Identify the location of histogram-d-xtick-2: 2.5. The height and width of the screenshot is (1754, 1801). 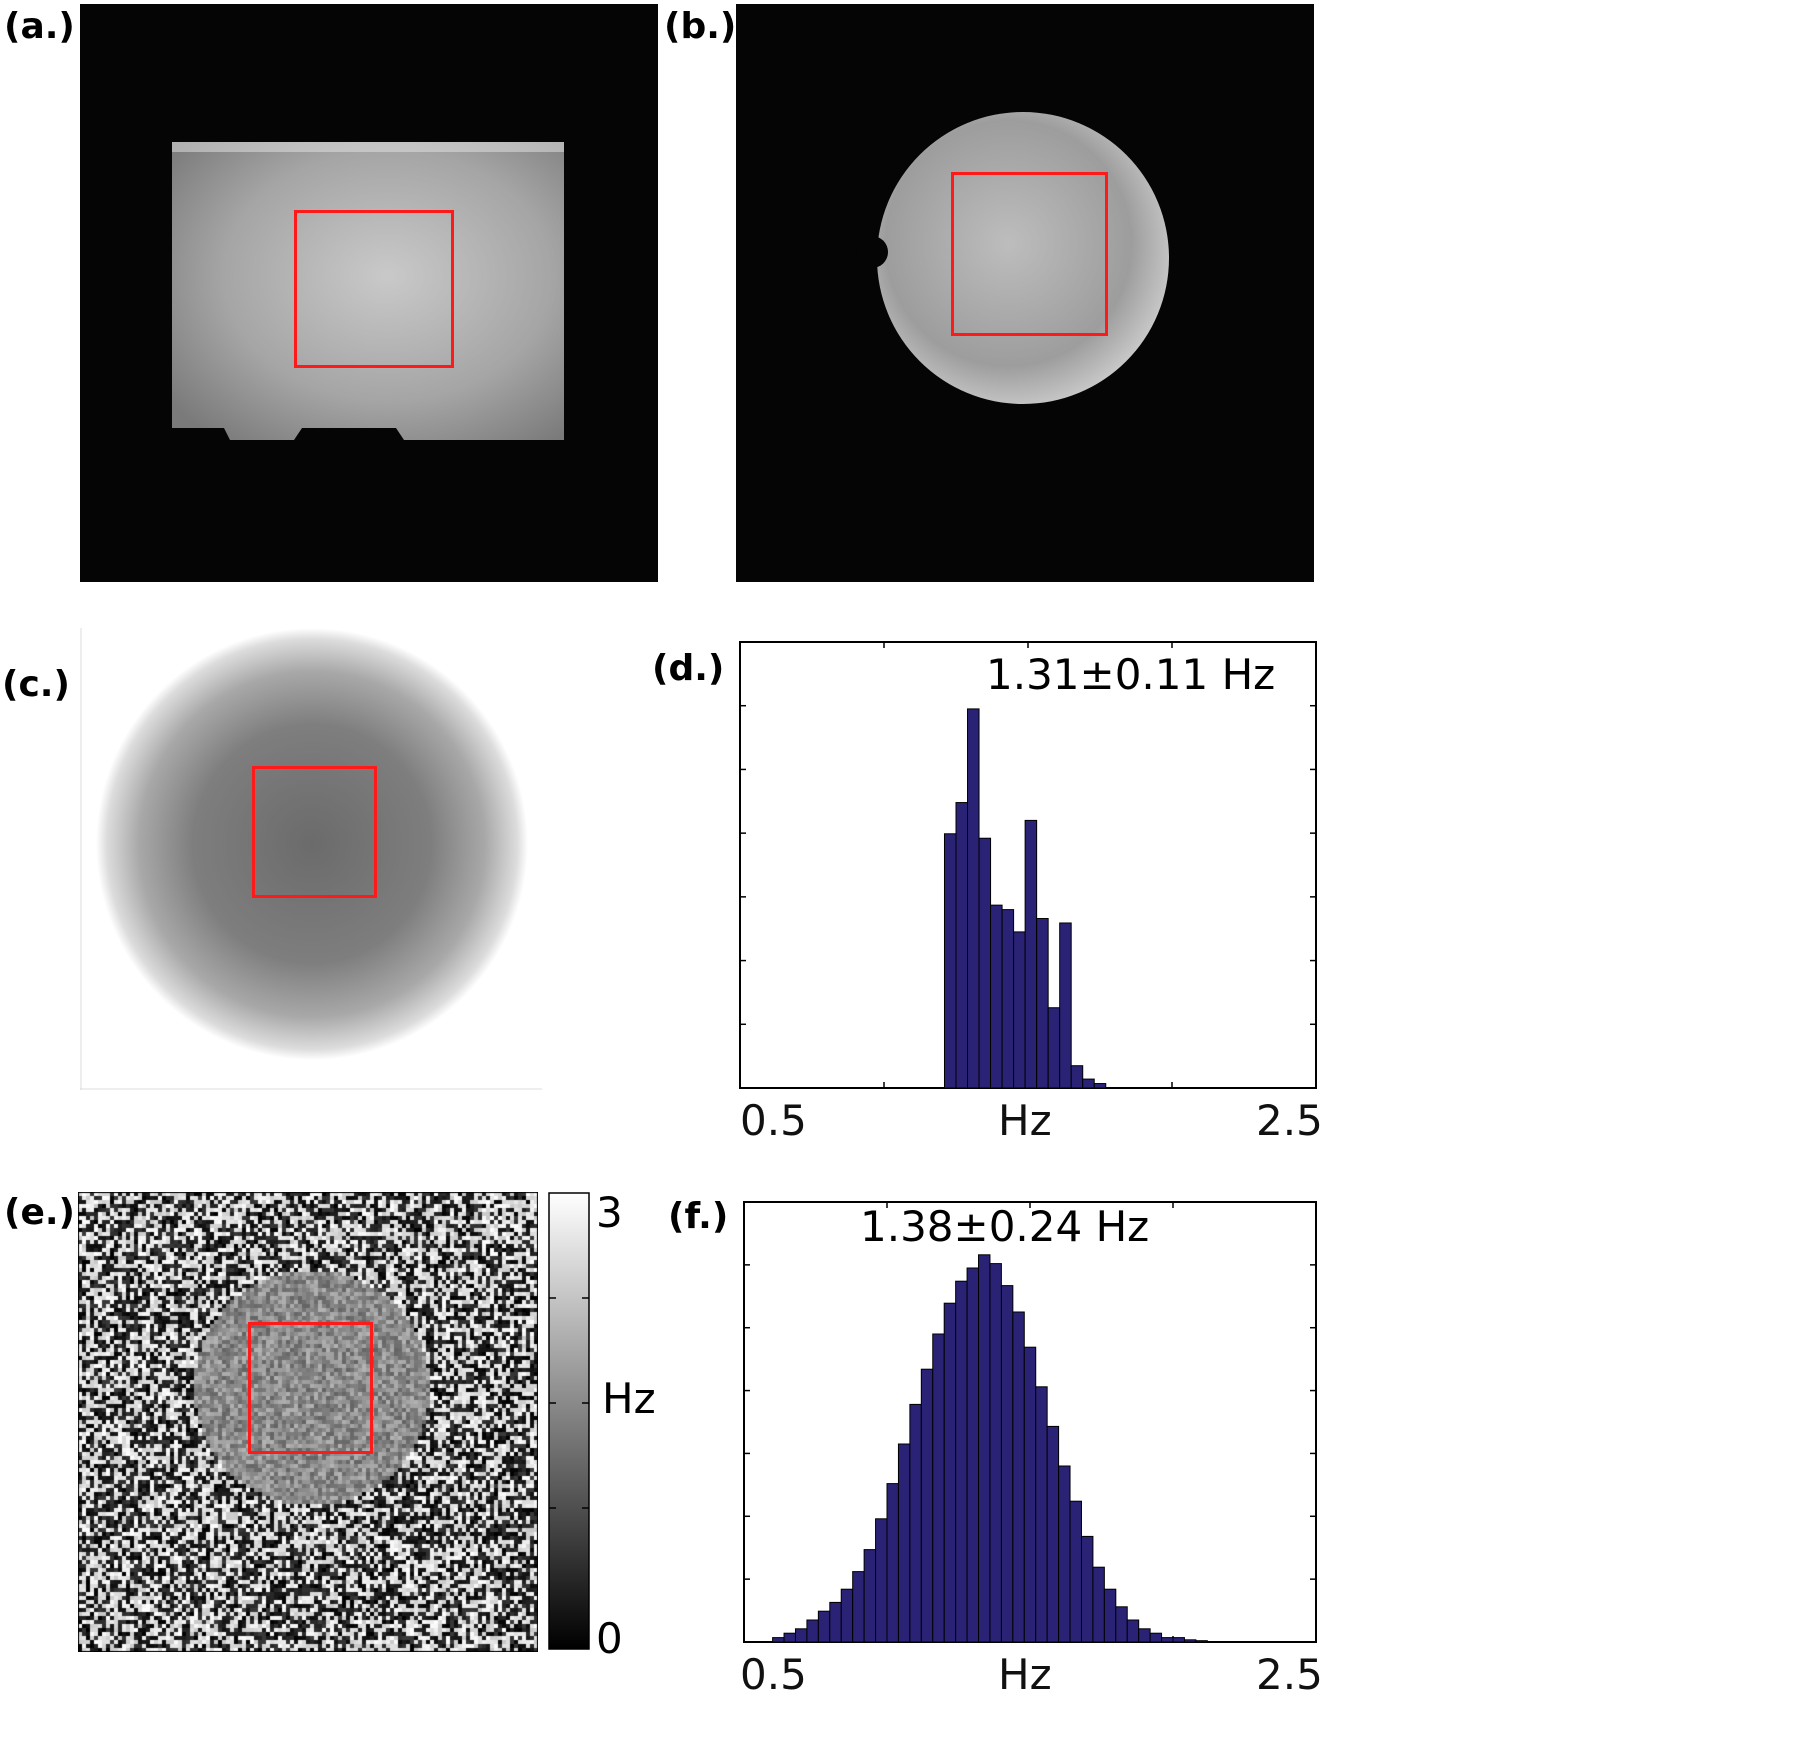
(1289, 1120).